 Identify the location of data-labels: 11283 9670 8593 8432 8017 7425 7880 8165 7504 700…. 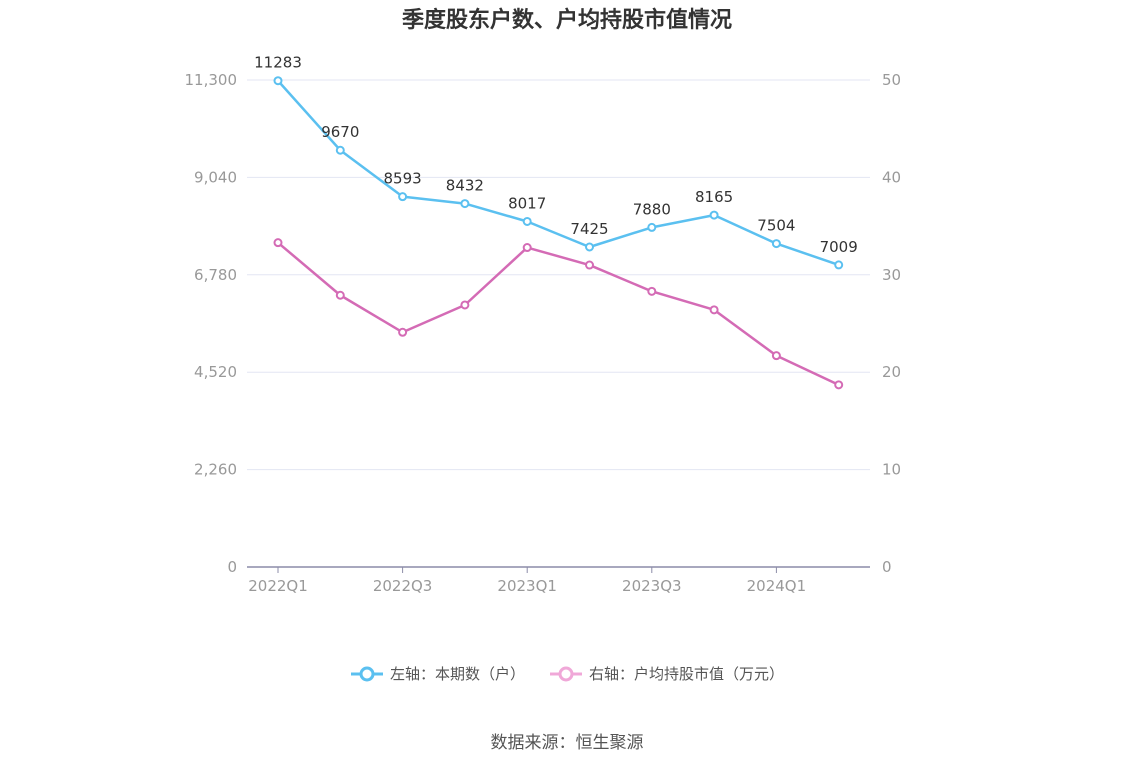
(556, 155).